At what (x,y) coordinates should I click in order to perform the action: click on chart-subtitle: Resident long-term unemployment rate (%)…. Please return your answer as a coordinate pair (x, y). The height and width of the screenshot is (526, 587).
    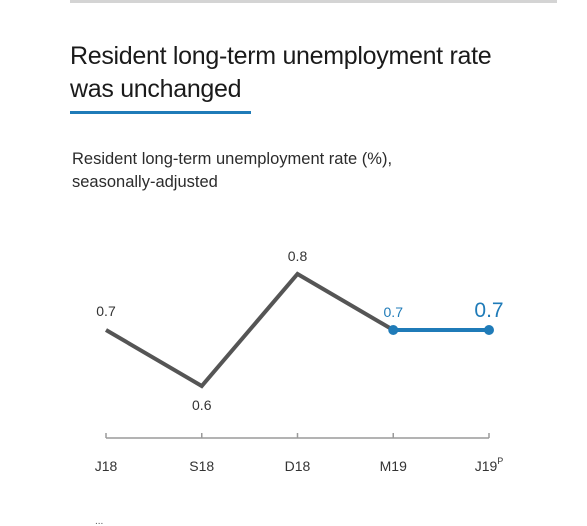
    Looking at the image, I should click on (312, 171).